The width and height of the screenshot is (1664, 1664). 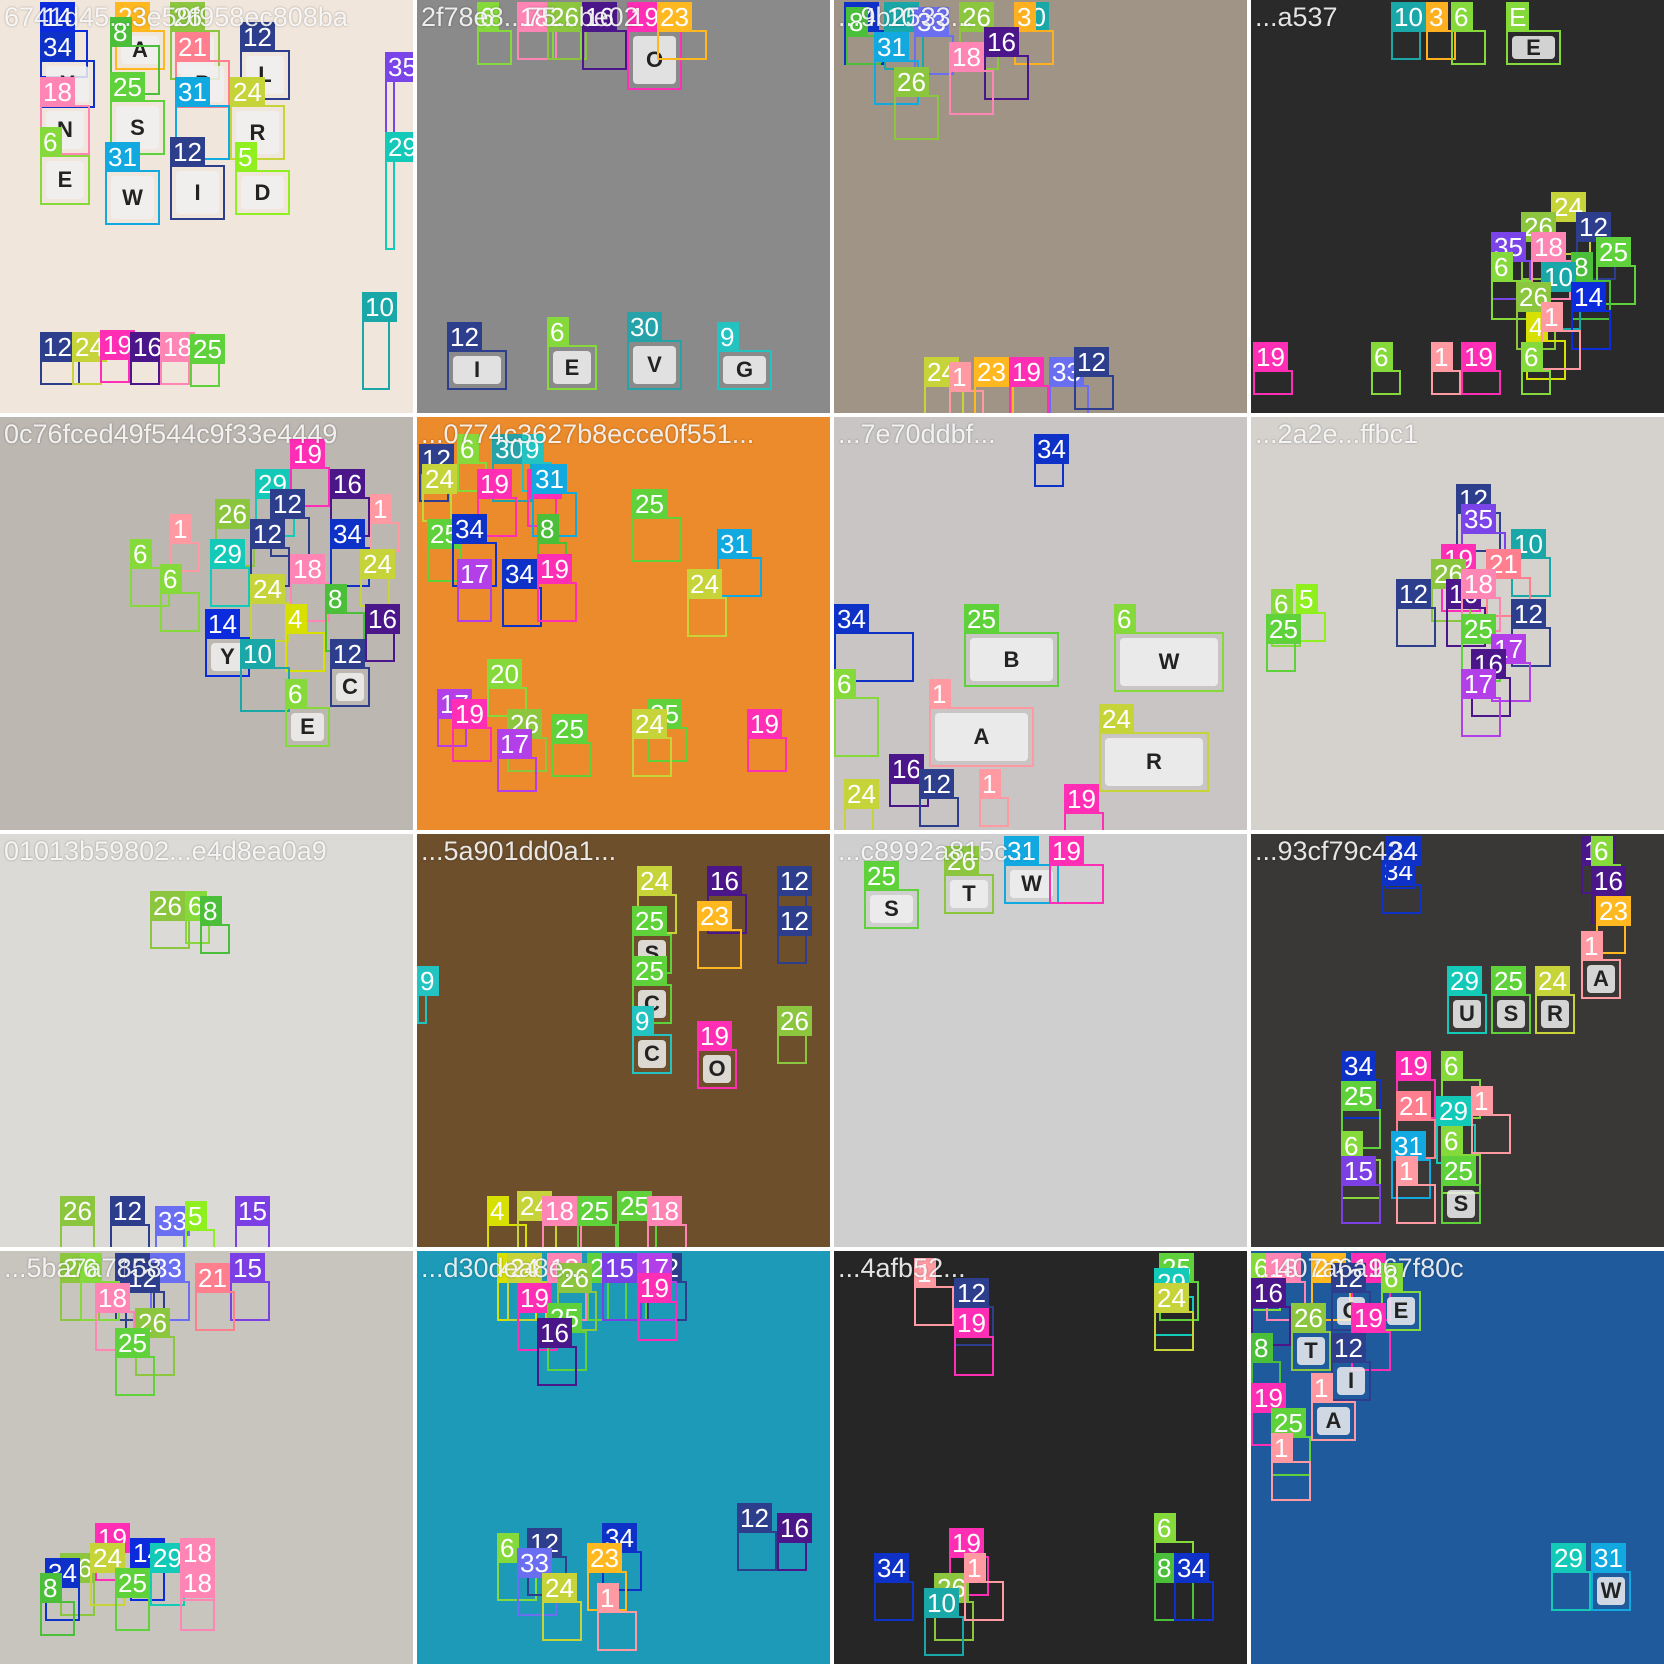 What do you see at coordinates (1308, 1318) in the screenshot?
I see `class-label: 26` at bounding box center [1308, 1318].